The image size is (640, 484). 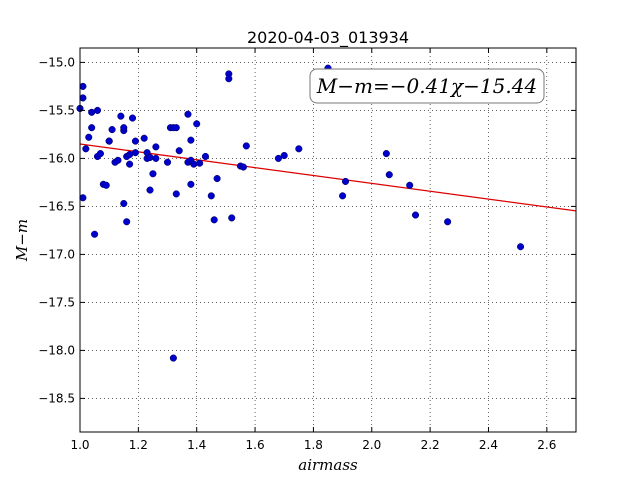 What do you see at coordinates (56, 302) in the screenshot?
I see `y-tick-label: −17.5` at bounding box center [56, 302].